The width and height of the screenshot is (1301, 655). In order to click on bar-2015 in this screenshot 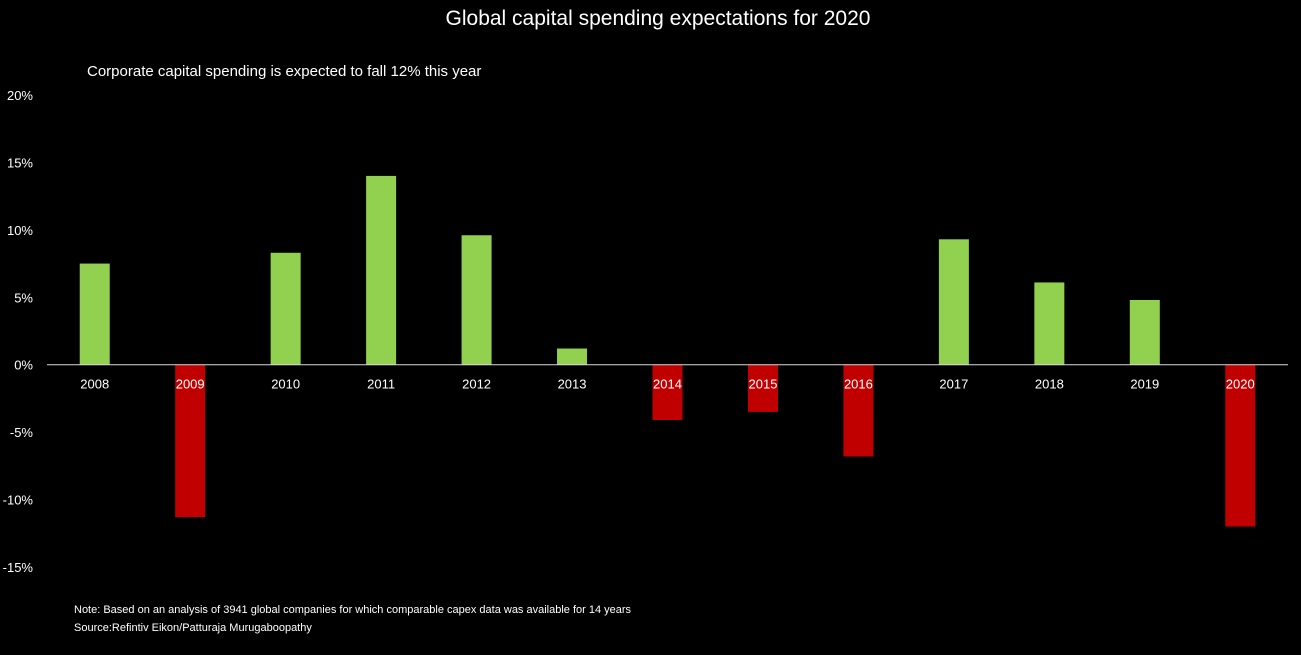, I will do `click(762, 388)`.